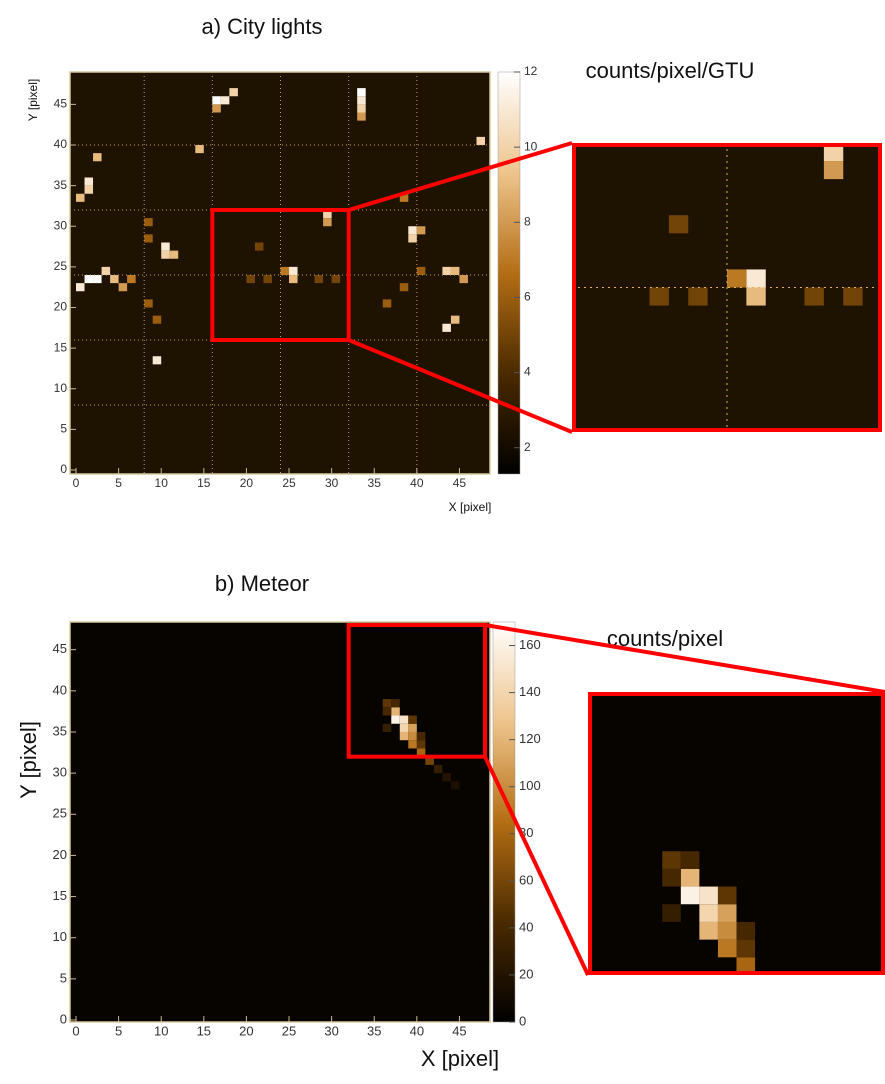 The height and width of the screenshot is (1084, 885). What do you see at coordinates (61, 104) in the screenshot?
I see `y-tick-label: 45` at bounding box center [61, 104].